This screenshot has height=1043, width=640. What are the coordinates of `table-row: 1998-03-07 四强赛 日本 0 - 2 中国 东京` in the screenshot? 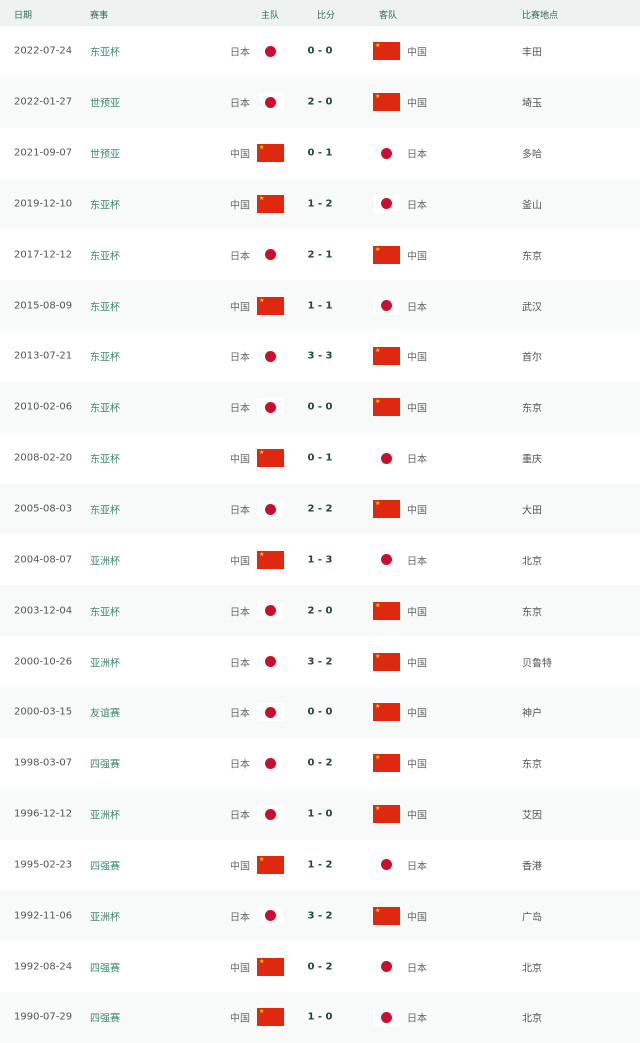 It's located at (320, 763).